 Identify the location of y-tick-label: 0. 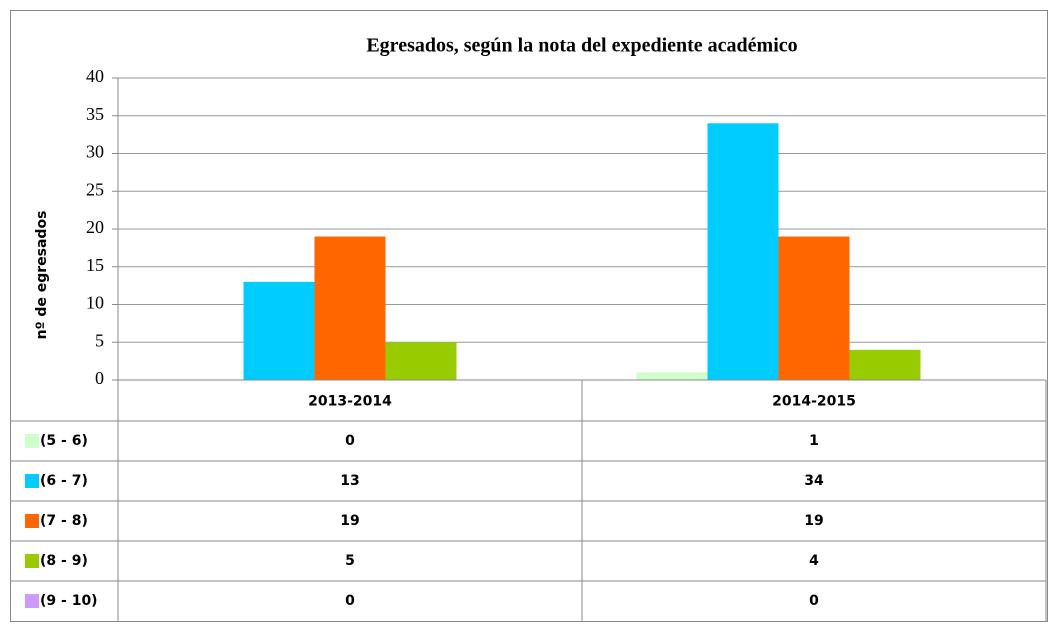
(99, 378).